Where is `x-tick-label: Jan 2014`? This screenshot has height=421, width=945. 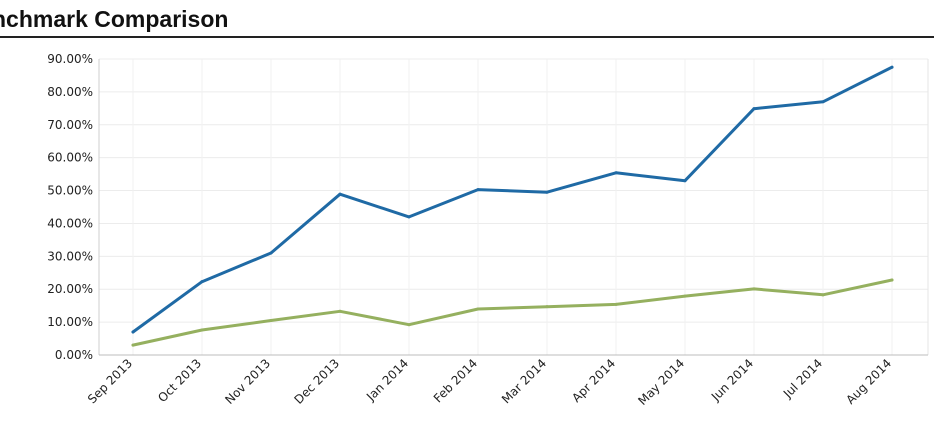
x-tick-label: Jan 2014 is located at coordinates (387, 380).